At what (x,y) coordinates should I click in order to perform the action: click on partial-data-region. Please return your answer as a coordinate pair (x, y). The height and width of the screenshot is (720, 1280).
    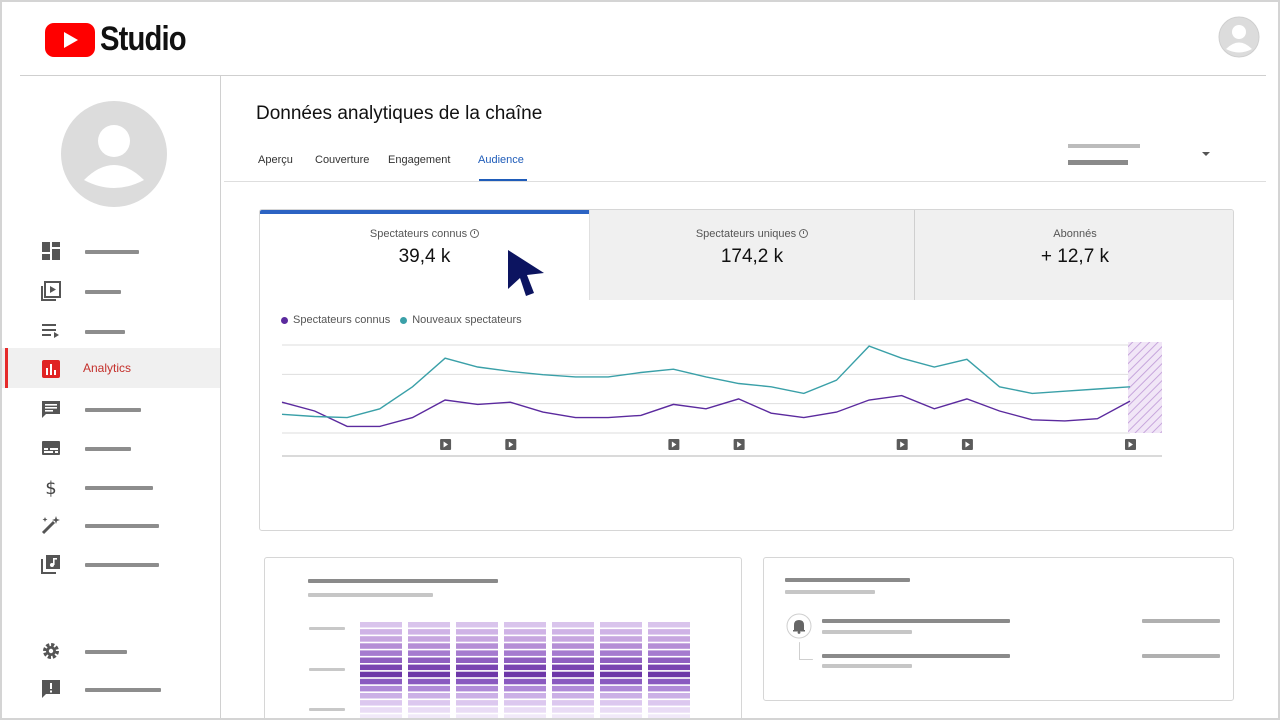
    Looking at the image, I should click on (1145, 387).